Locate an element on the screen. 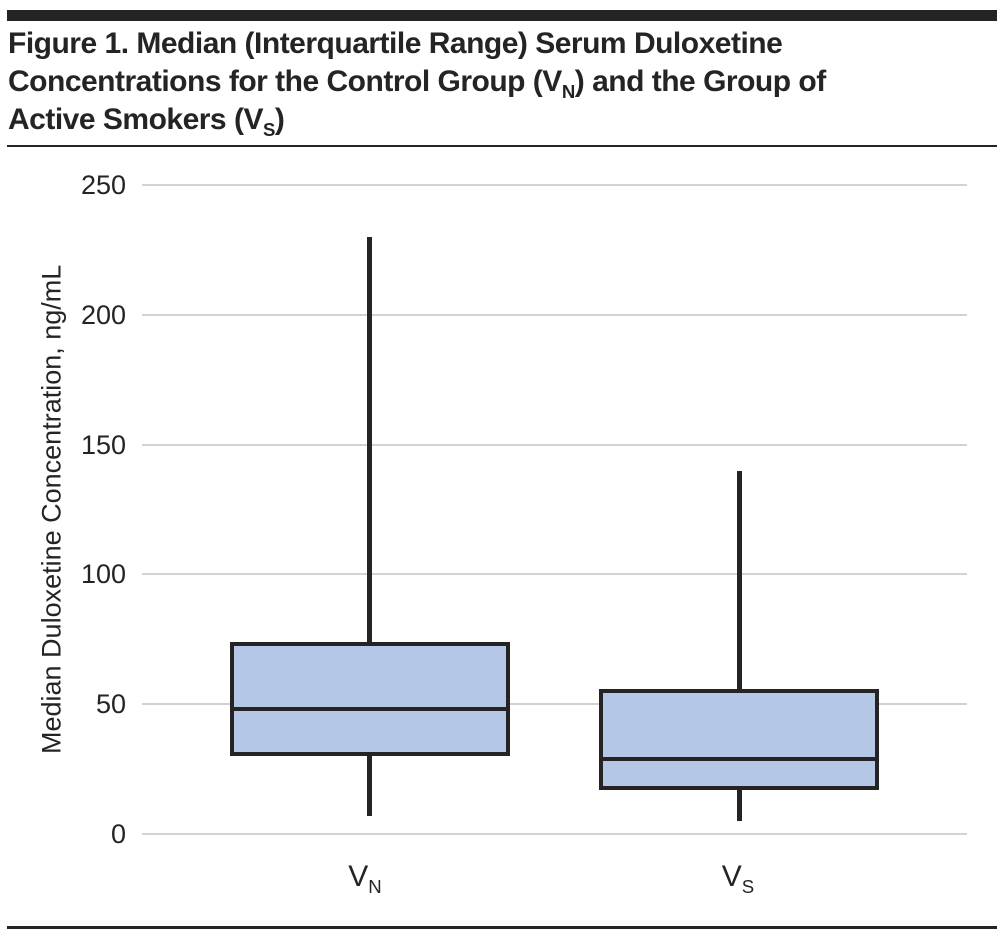 Image resolution: width=1004 pixels, height=941 pixels. x-tick-label-vs: VS is located at coordinates (738, 878).